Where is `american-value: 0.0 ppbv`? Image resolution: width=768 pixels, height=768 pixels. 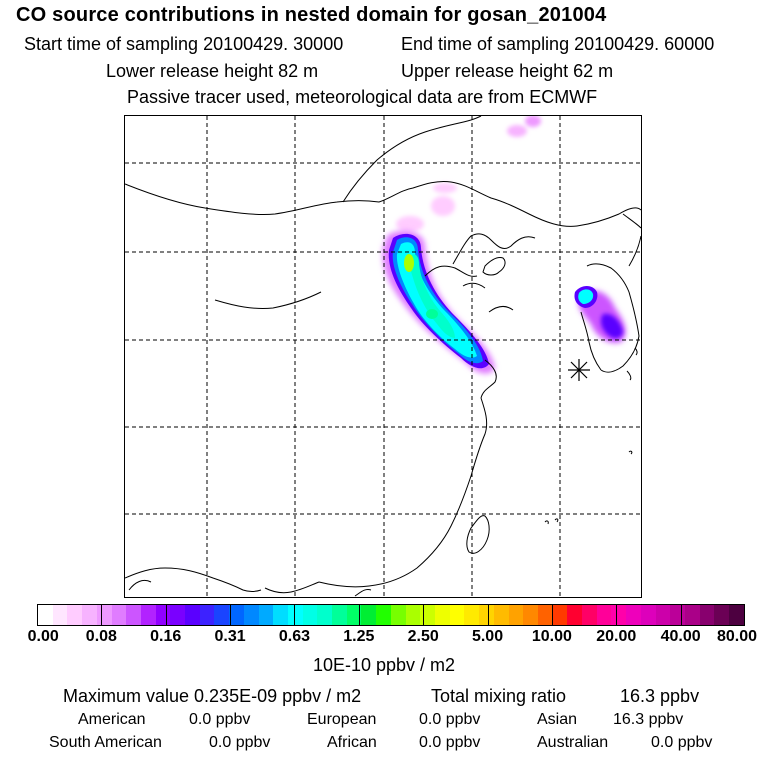 american-value: 0.0 ppbv is located at coordinates (220, 719).